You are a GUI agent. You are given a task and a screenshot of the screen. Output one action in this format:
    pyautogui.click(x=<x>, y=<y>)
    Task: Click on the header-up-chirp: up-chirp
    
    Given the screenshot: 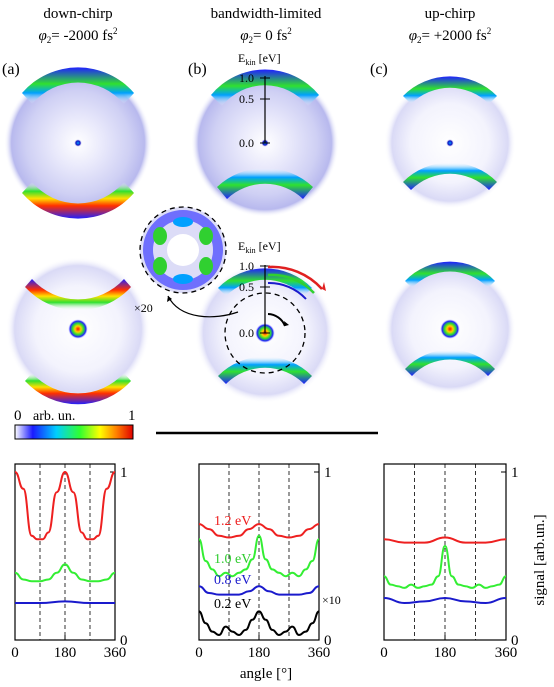 What is the action you would take?
    pyautogui.click(x=450, y=14)
    